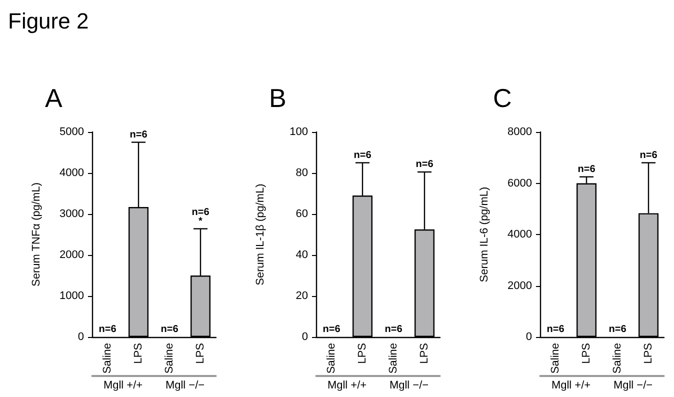  Describe the element at coordinates (201, 216) in the screenshot. I see `annotation: n=6 *` at that location.